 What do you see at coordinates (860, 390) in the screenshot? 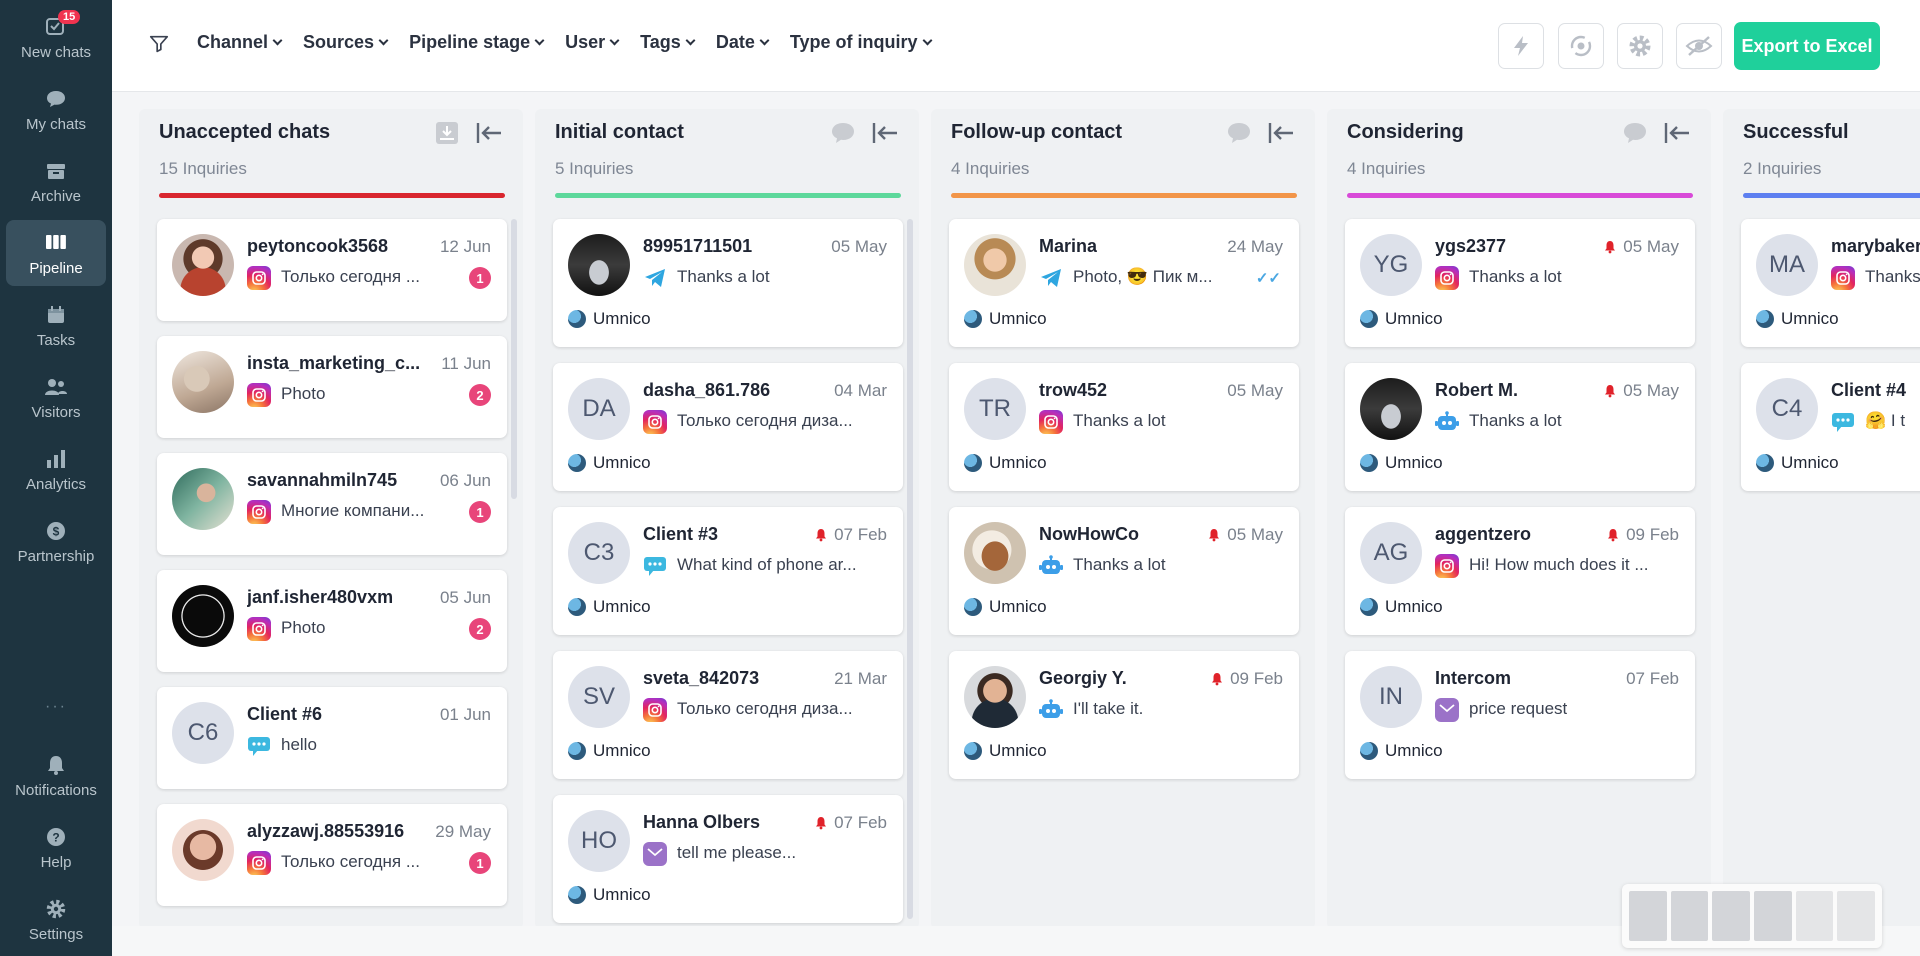
I see `card-date-text: 04 Mar` at bounding box center [860, 390].